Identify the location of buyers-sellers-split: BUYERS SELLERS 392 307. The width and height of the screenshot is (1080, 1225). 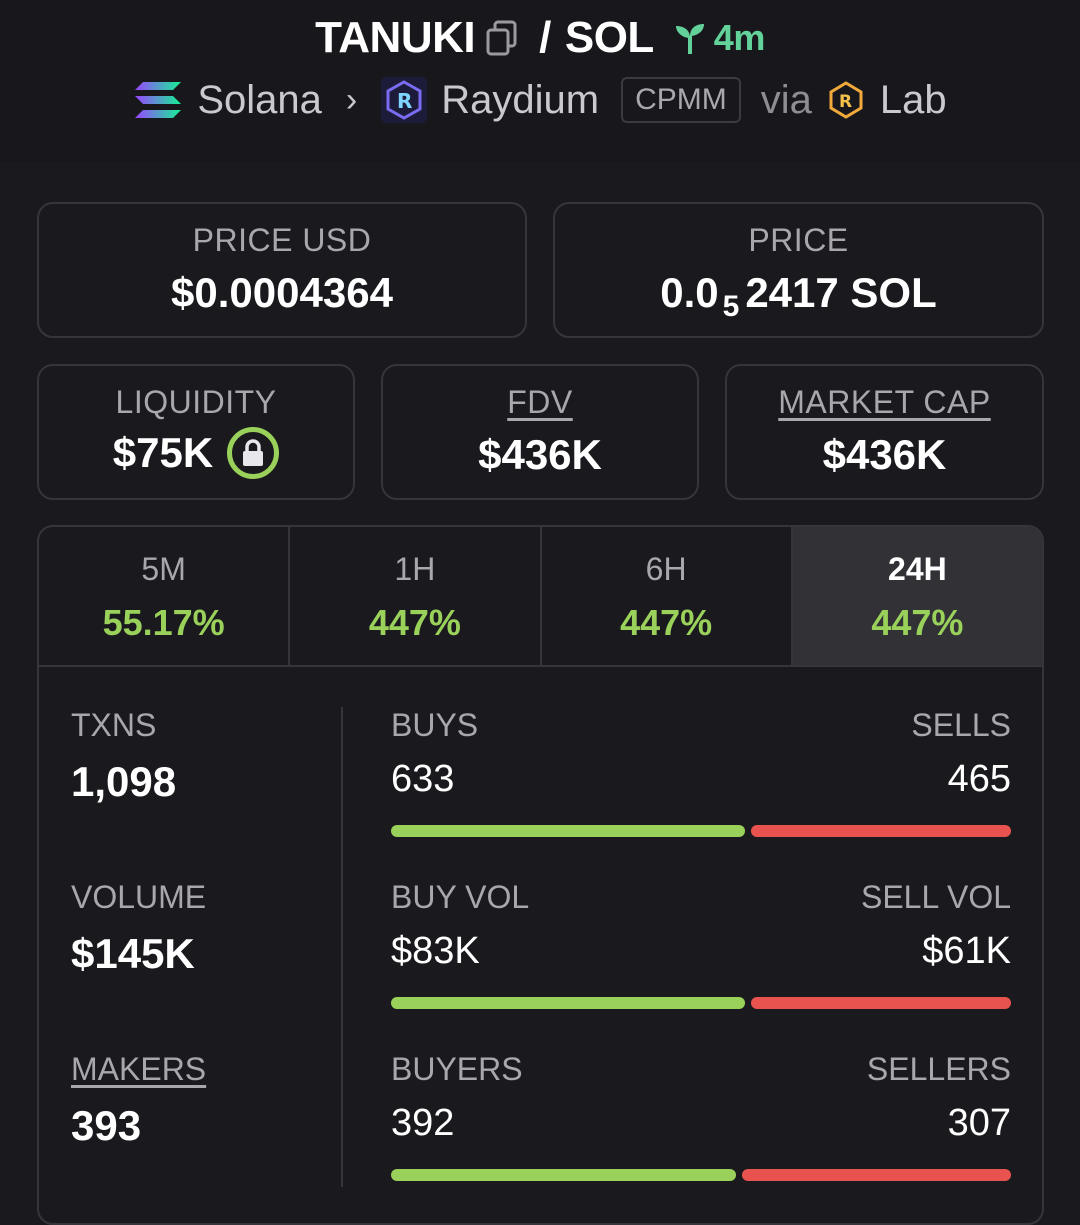
(701, 1137).